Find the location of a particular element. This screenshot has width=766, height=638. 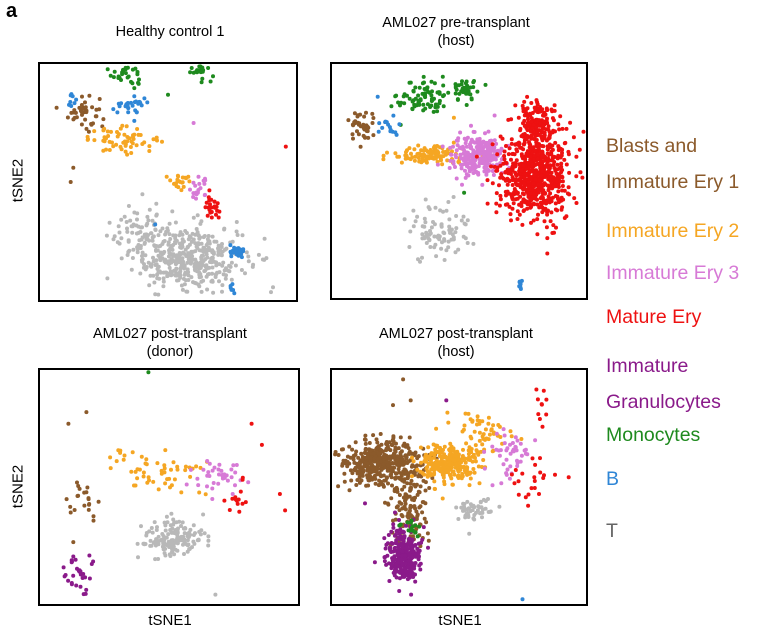

panel-title-posttransplant-donor: AML027 post-transplant (donor) is located at coordinates (170, 343).